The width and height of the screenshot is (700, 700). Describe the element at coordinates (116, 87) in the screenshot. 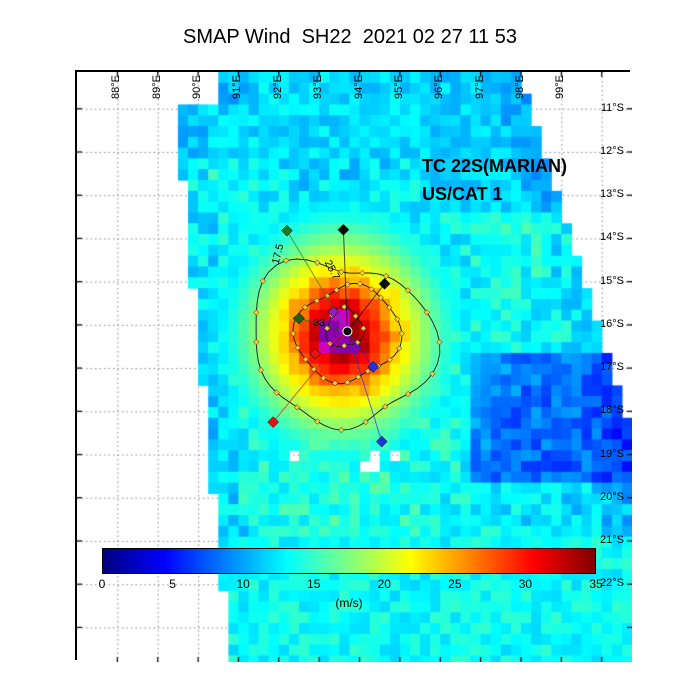

I see `lon-tick-label: 88°E` at that location.